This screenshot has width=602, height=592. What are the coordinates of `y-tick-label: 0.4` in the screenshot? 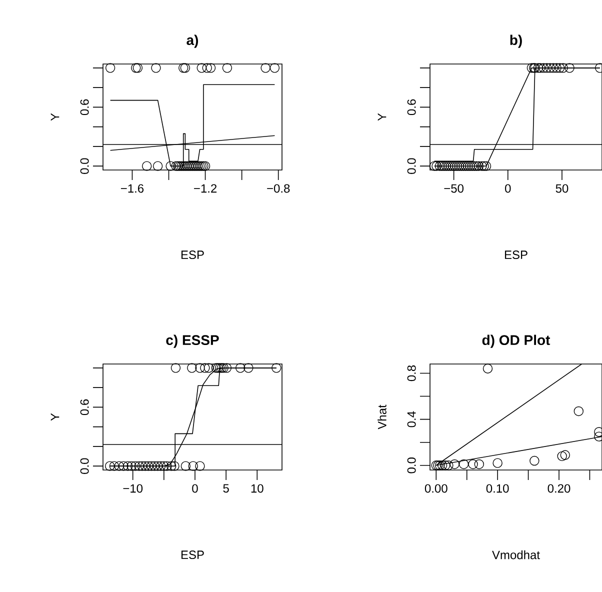 It's located at (411, 419).